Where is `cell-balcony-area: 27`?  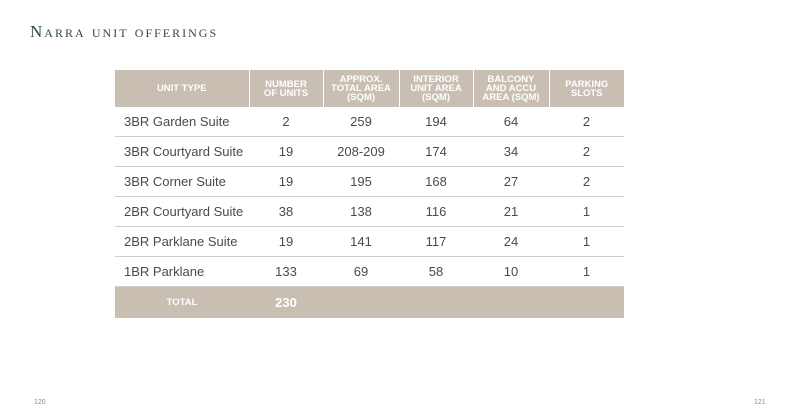 cell-balcony-area: 27 is located at coordinates (511, 181).